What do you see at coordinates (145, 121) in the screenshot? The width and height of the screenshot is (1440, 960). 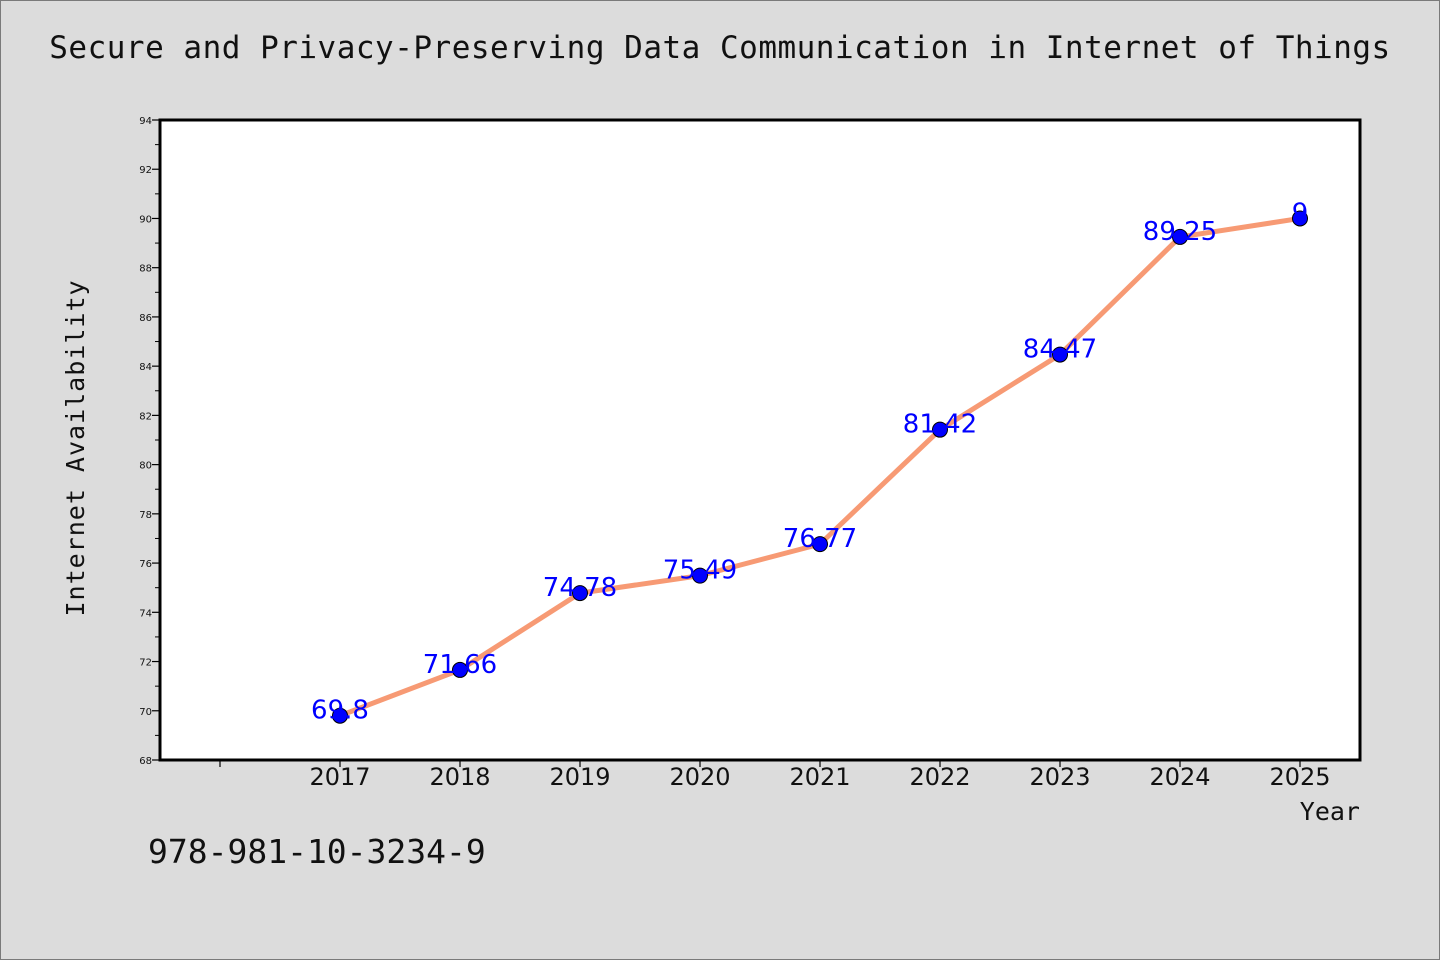 I see `y-tick-label: 94` at bounding box center [145, 121].